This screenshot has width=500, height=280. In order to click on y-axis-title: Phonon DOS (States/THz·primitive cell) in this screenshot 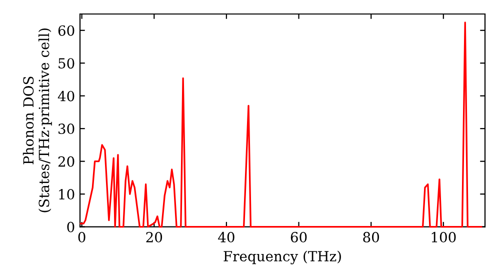, I will do `click(37, 120)`.